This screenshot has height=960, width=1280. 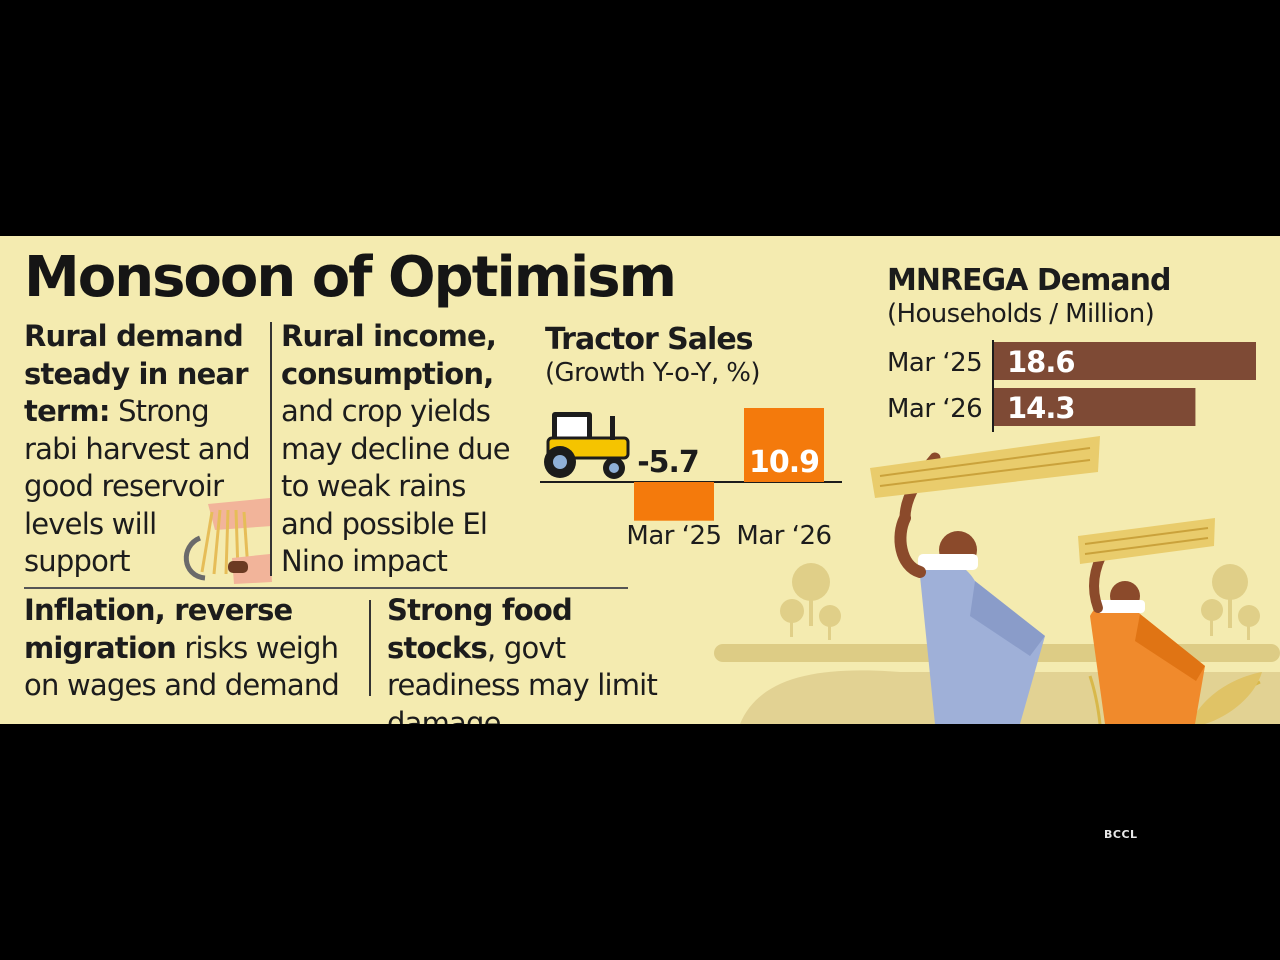 What do you see at coordinates (649, 339) in the screenshot?
I see `tractor-chart-title: Tractor Sales` at bounding box center [649, 339].